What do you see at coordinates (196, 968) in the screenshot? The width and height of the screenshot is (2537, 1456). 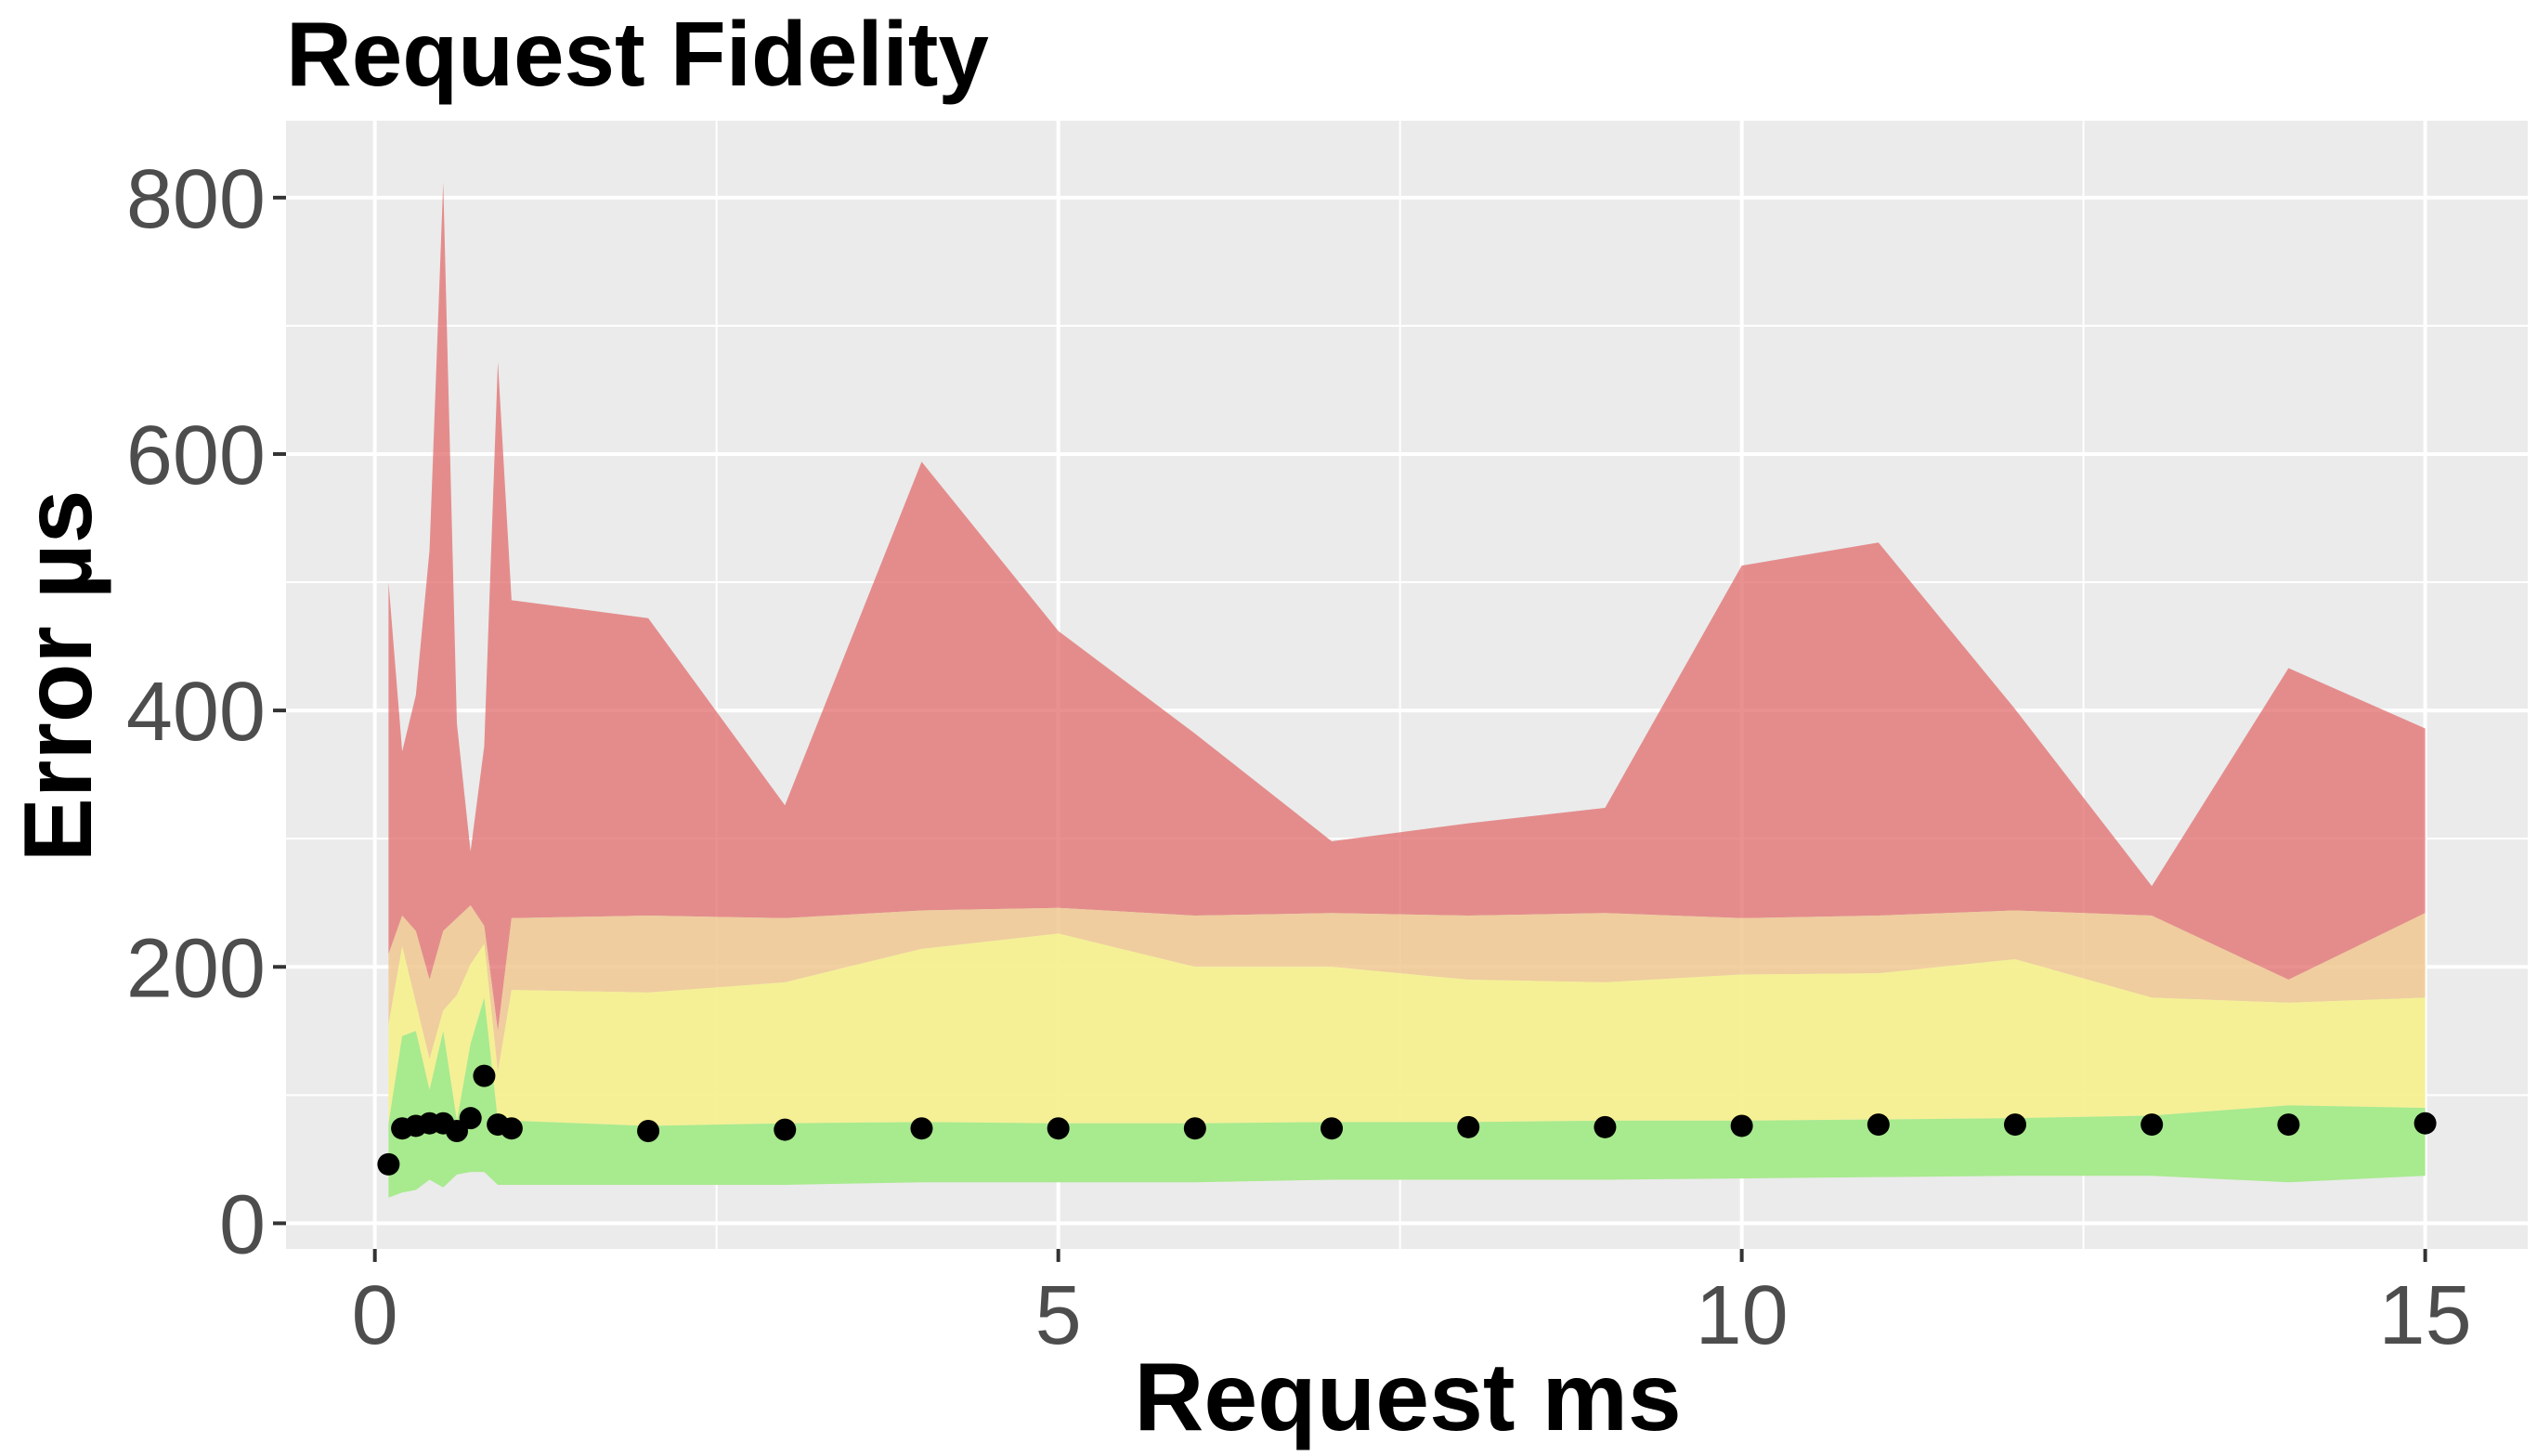 I see `y-tick-label: 200` at bounding box center [196, 968].